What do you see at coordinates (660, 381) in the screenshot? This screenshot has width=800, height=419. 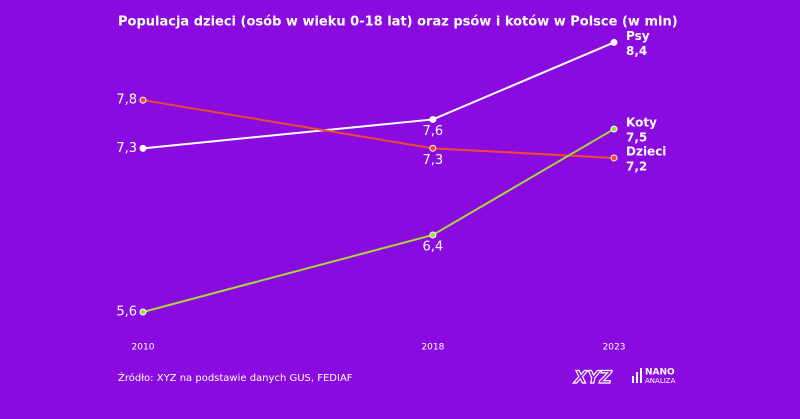 I see `logo-analiza: ANALIZA` at bounding box center [660, 381].